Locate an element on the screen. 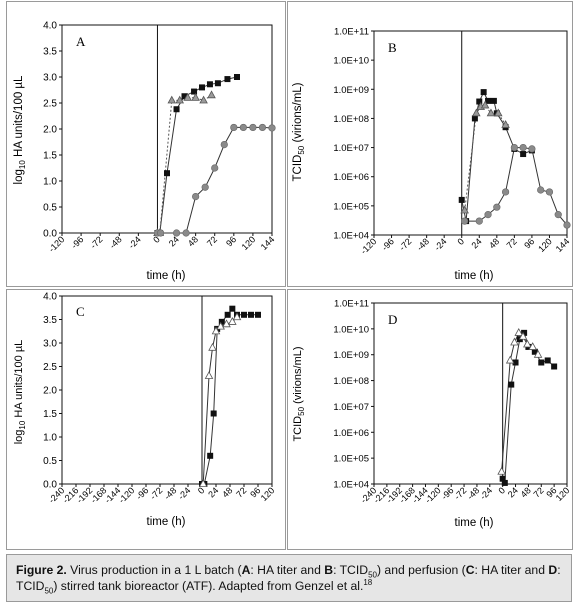 The height and width of the screenshot is (609, 584). x-tick-label-b: 120 is located at coordinates (545, 245).